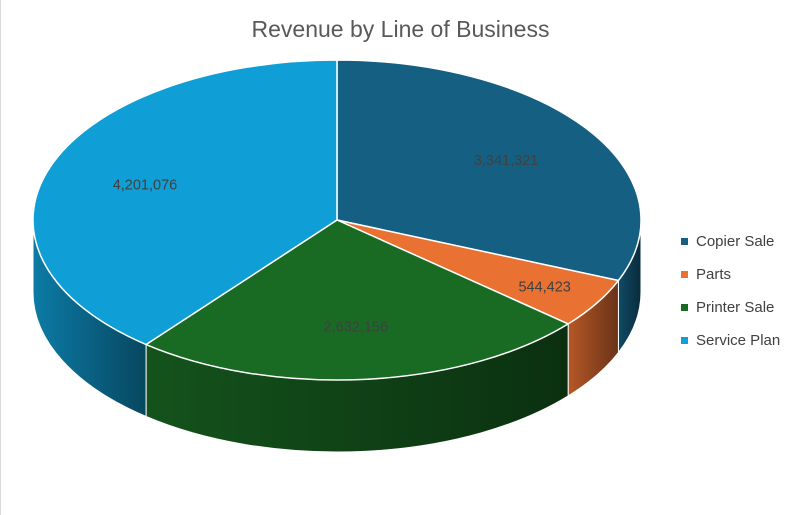  I want to click on legend-label: Copier Sale, so click(735, 241).